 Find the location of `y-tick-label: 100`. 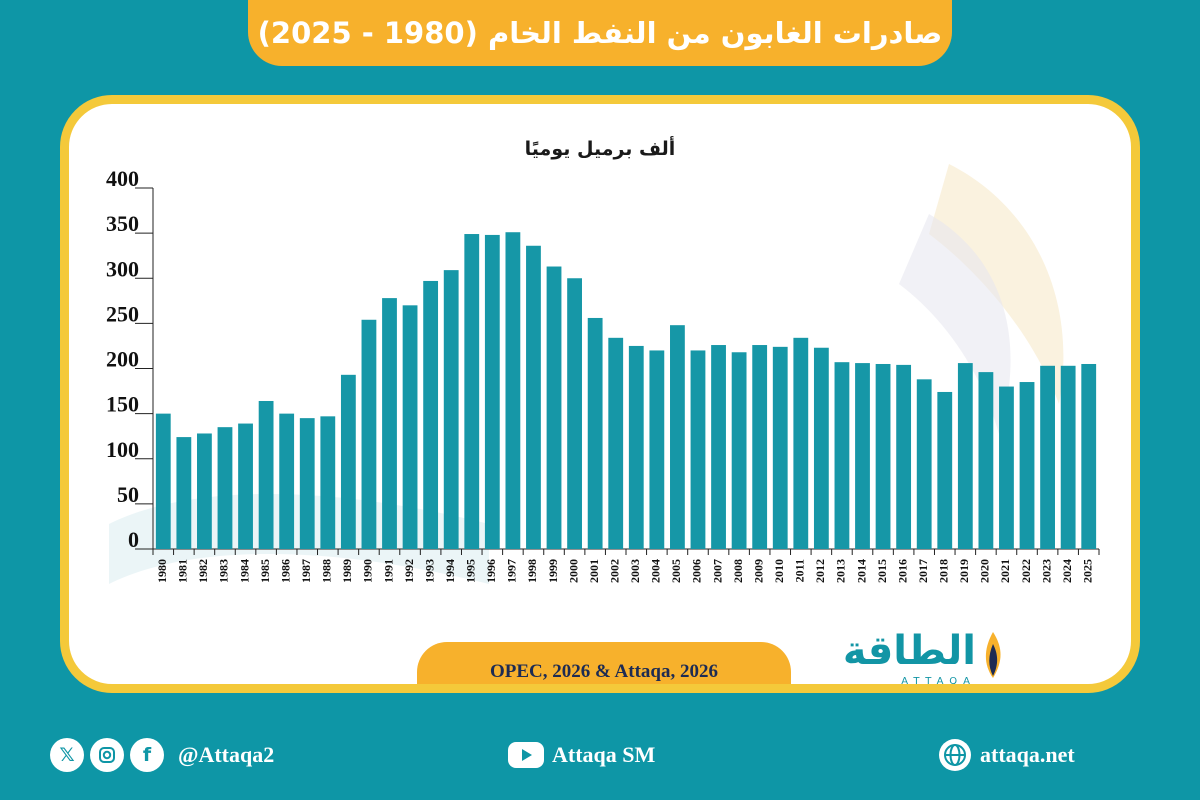

y-tick-label: 100 is located at coordinates (122, 449).